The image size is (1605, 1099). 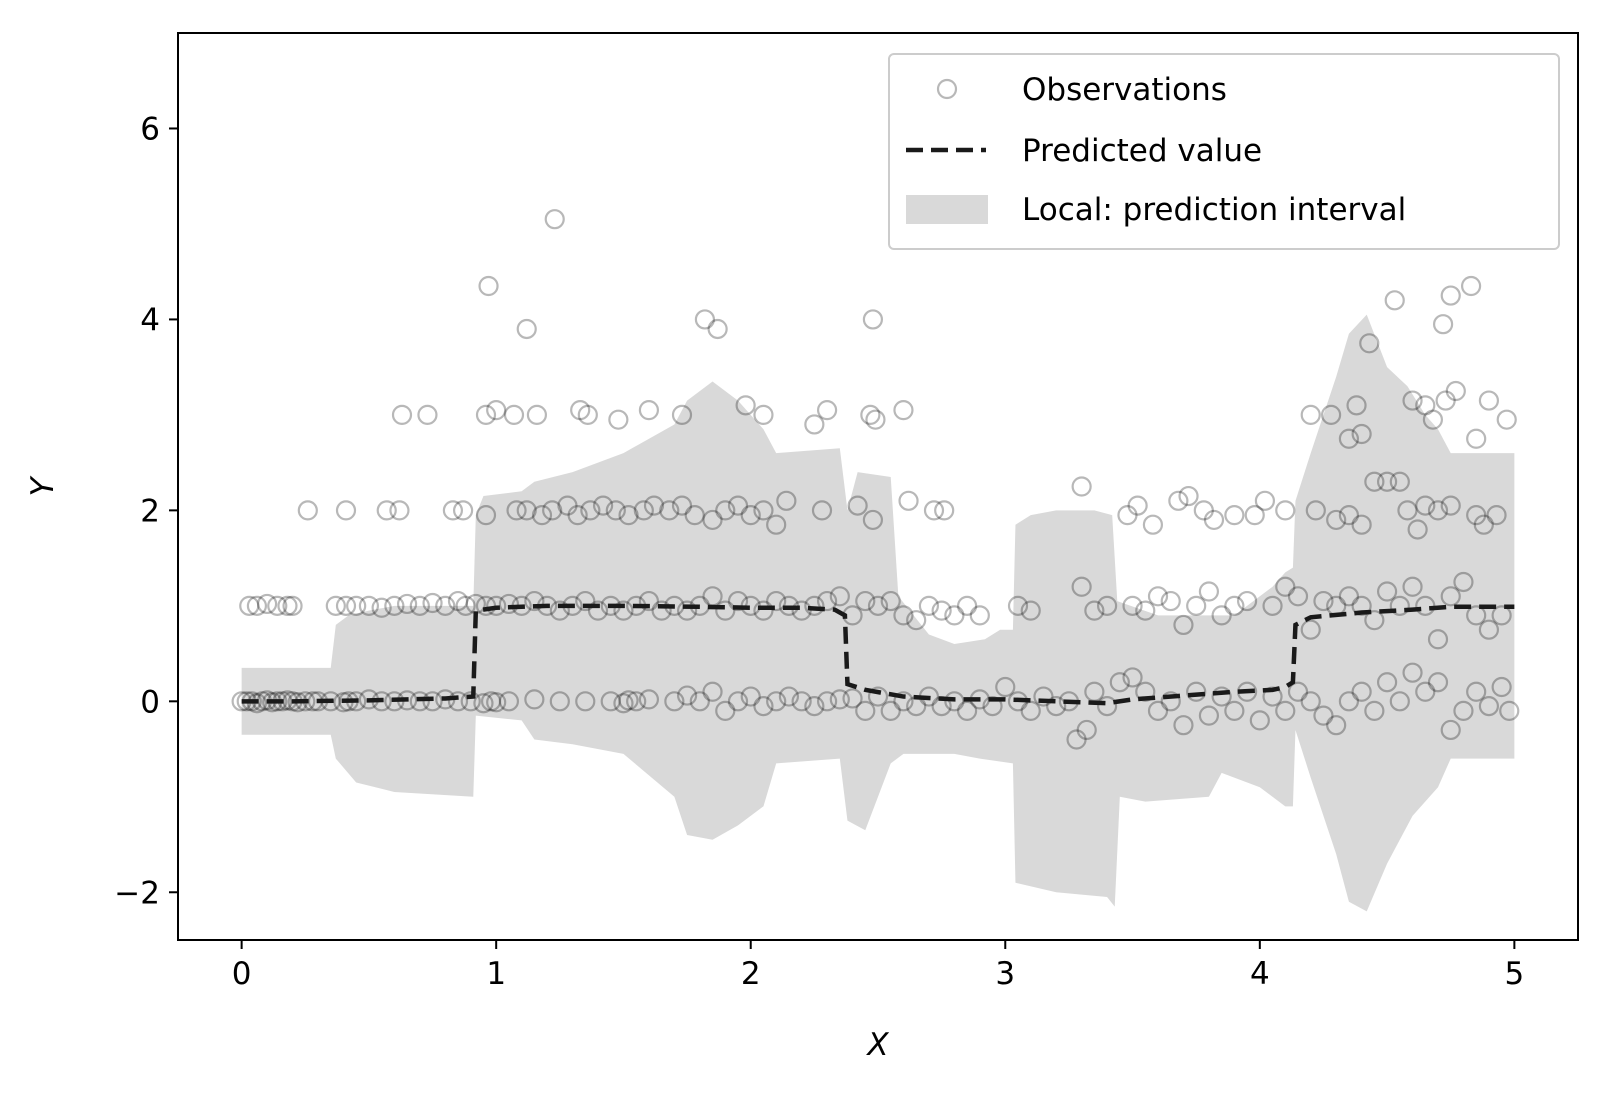 I want to click on x-tick-label: 2, so click(x=751, y=974).